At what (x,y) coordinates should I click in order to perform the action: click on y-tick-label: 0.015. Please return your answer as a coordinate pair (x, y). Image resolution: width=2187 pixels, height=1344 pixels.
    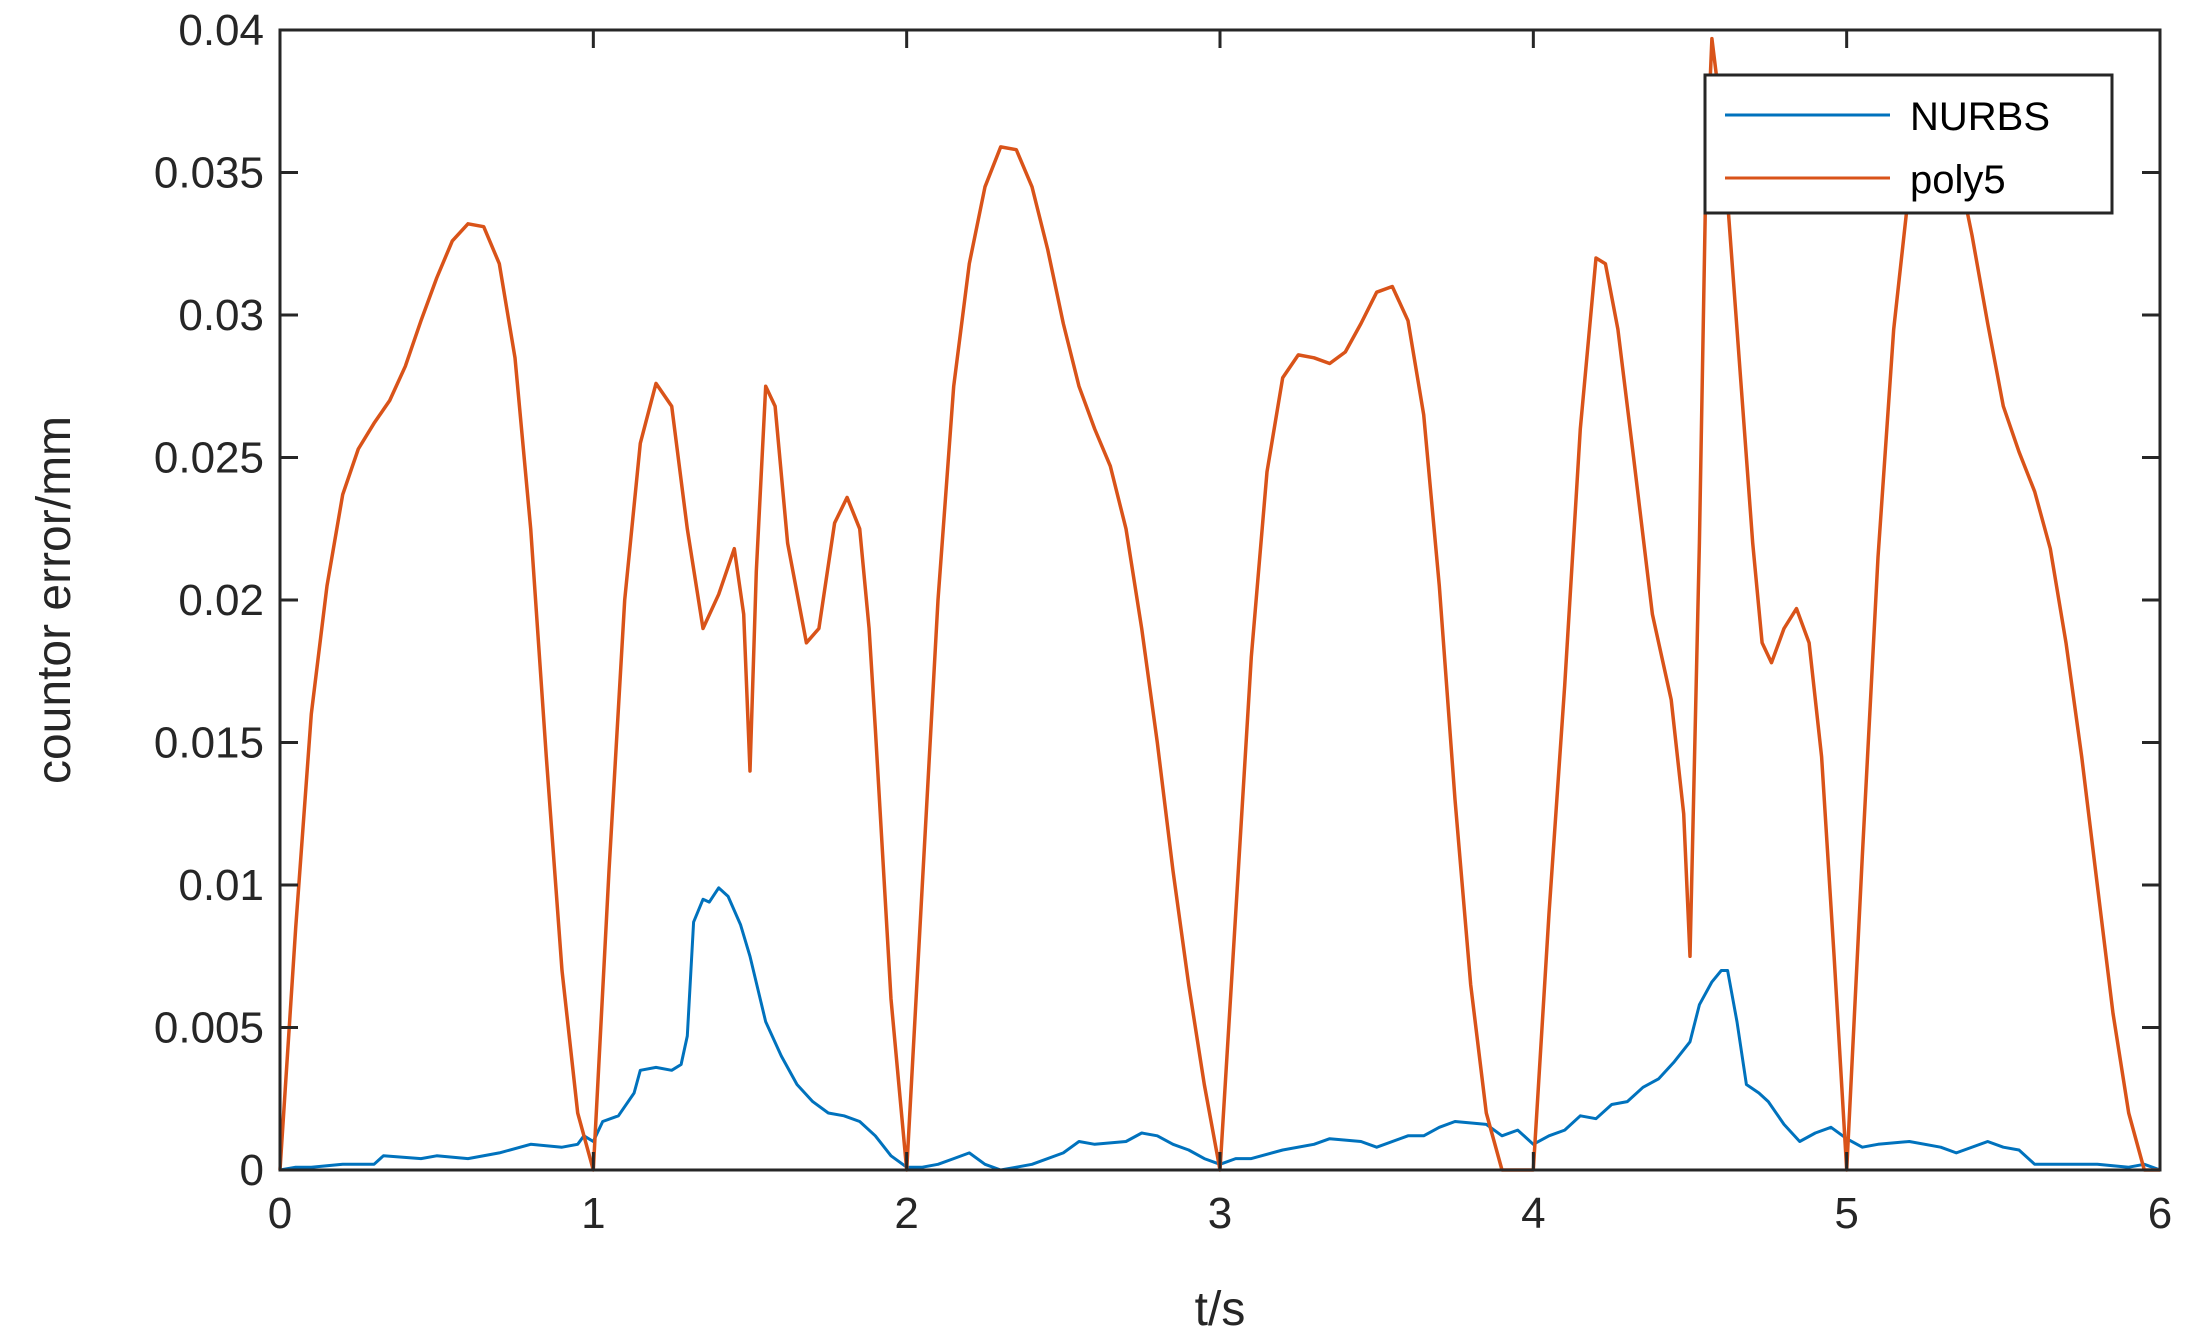
    Looking at the image, I should click on (209, 743).